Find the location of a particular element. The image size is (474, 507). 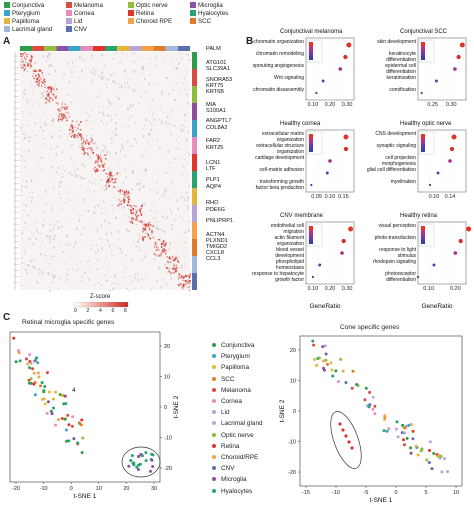

go-panel-title: Conjunctival melanoma is located at coordinates (311, 32).